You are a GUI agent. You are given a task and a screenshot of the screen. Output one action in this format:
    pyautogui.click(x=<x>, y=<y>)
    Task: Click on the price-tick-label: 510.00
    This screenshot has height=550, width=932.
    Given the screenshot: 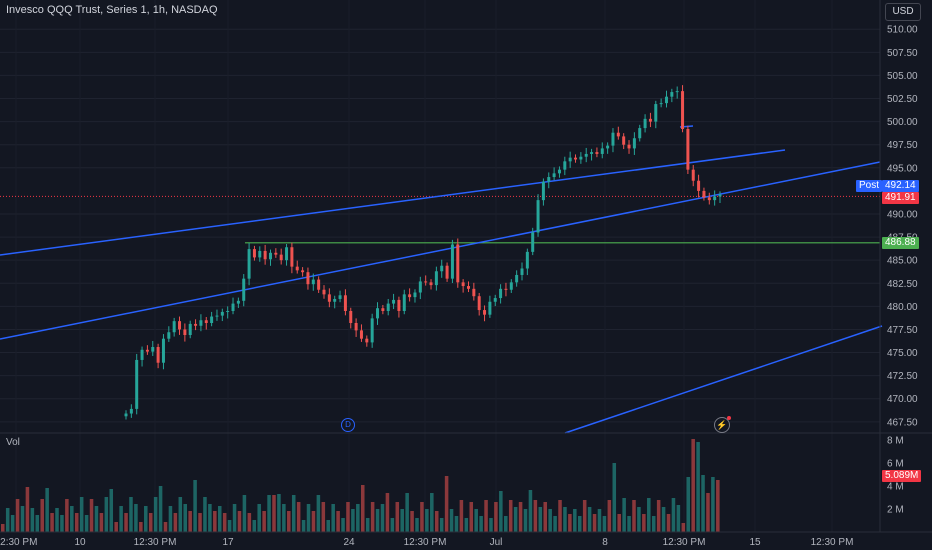 What is the action you would take?
    pyautogui.click(x=902, y=30)
    